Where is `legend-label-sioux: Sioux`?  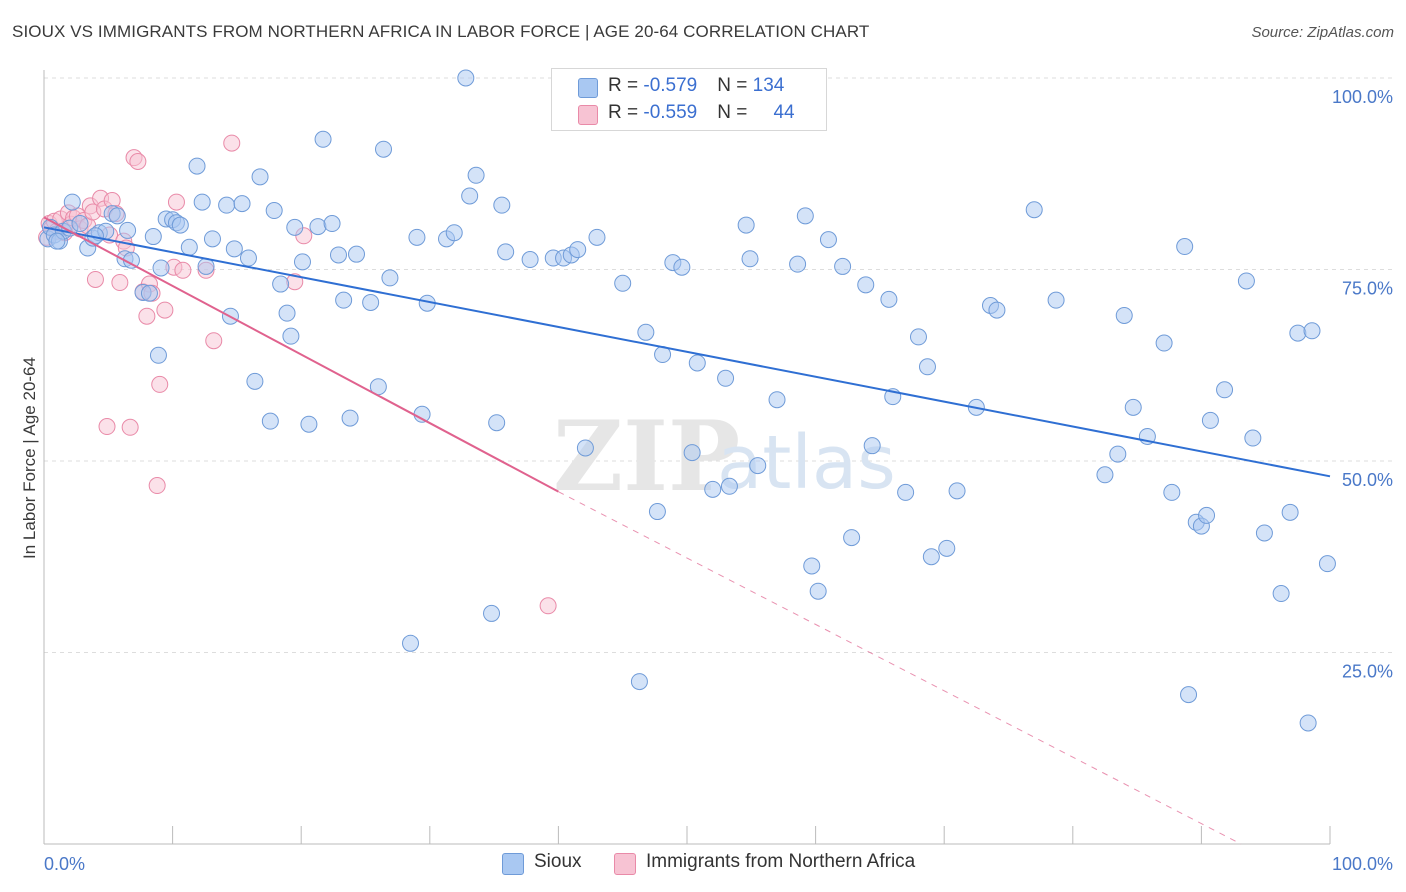
legend-label-sioux: Sioux is located at coordinates (558, 861).